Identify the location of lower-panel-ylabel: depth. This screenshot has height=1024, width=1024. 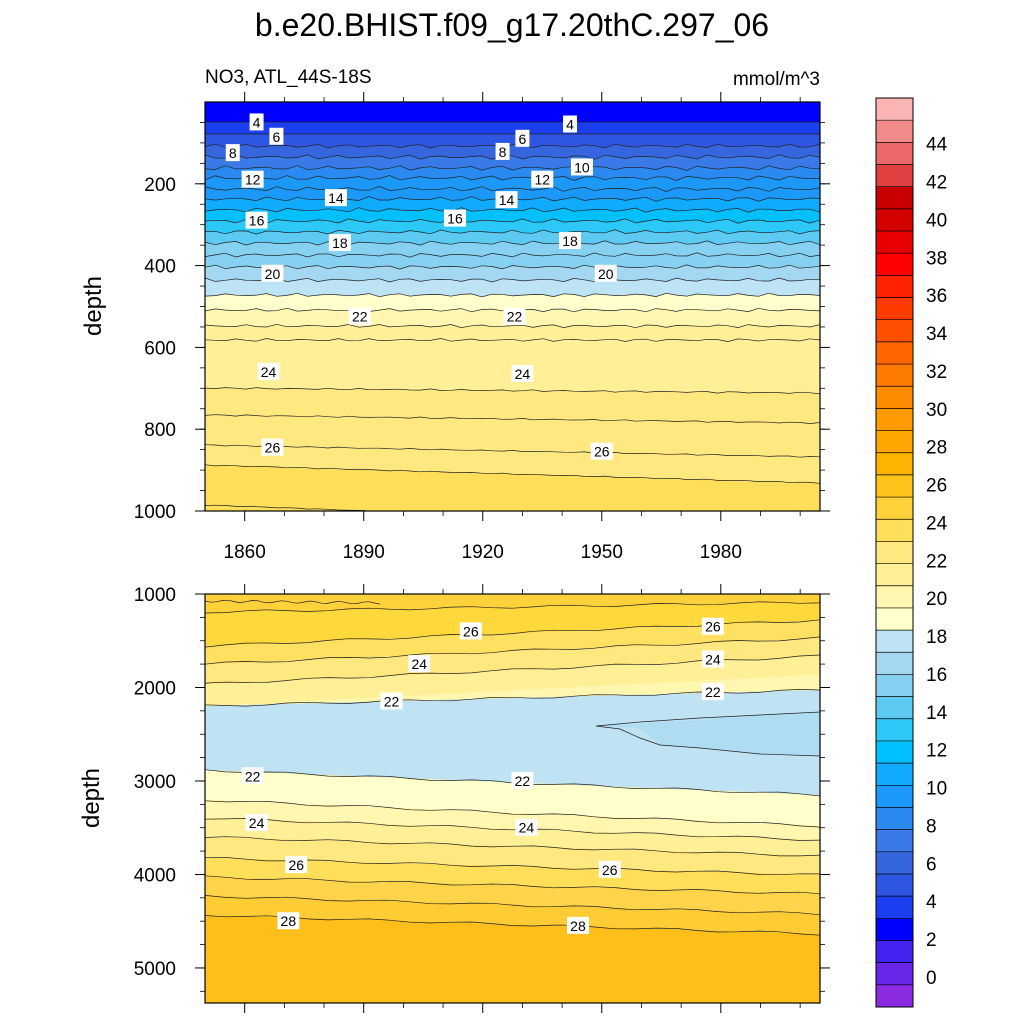
(91, 798).